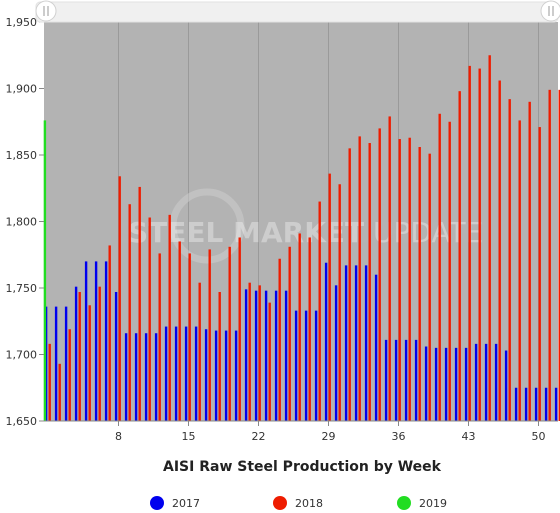 The width and height of the screenshot is (560, 513). What do you see at coordinates (189, 436) in the screenshot?
I see `x-tick-label: 15` at bounding box center [189, 436].